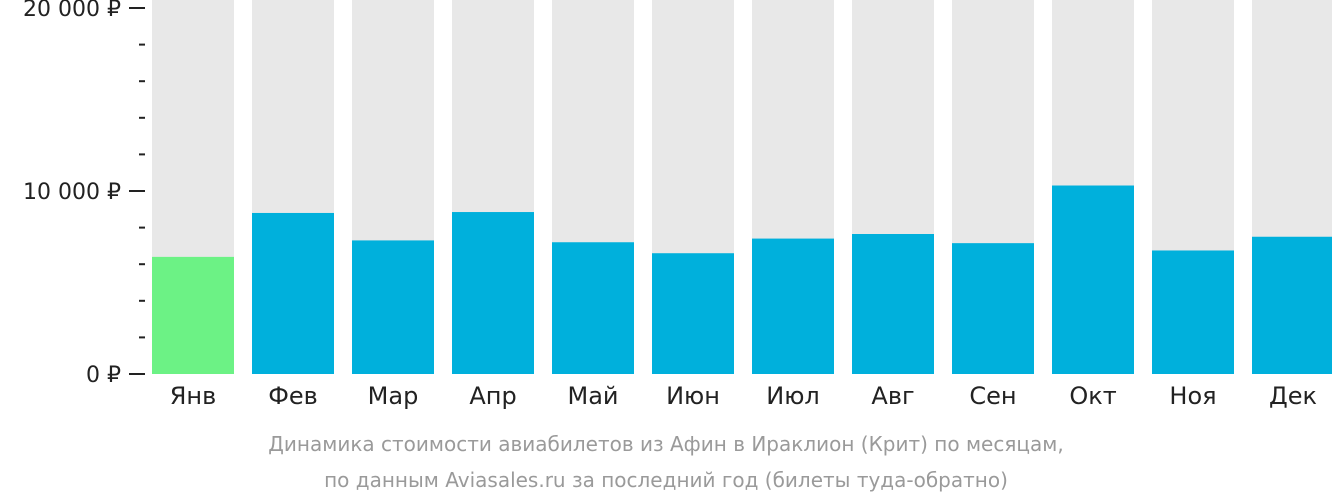 This screenshot has width=1332, height=502. Describe the element at coordinates (393, 396) in the screenshot. I see `x-tick-label: Мар` at that location.